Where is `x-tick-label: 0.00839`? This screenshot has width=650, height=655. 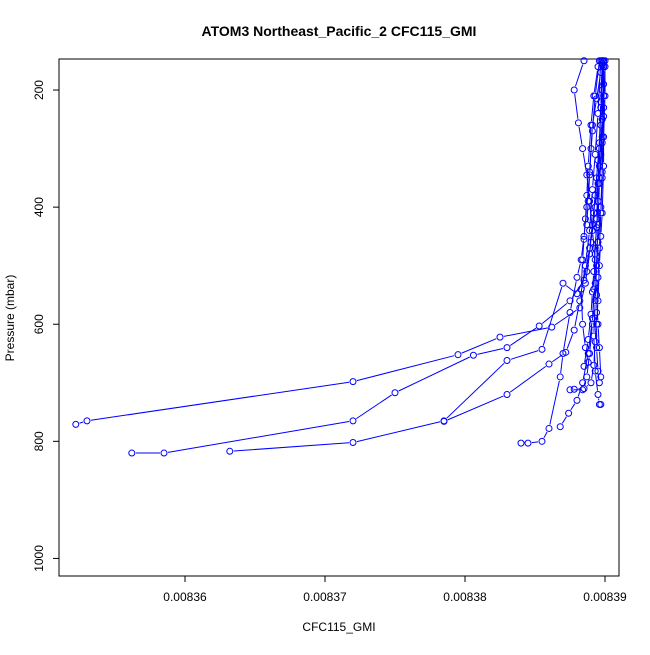 x-tick-label: 0.00839 is located at coordinates (605, 597).